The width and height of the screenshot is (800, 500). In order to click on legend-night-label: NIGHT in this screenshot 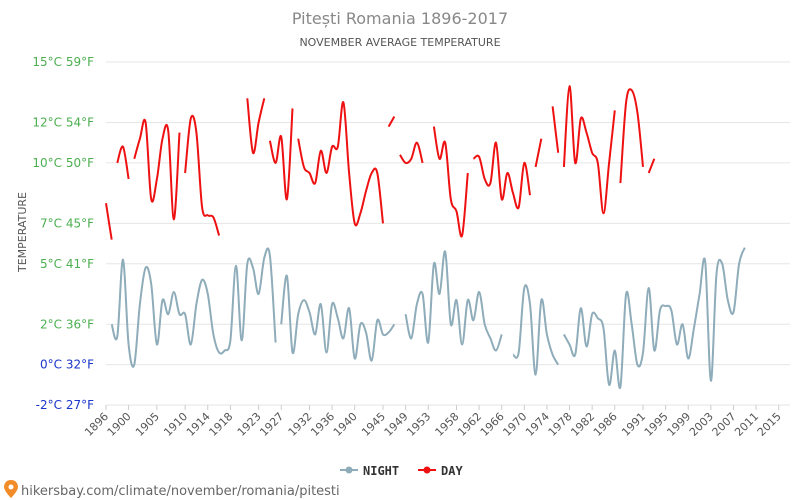, I will do `click(381, 471)`.